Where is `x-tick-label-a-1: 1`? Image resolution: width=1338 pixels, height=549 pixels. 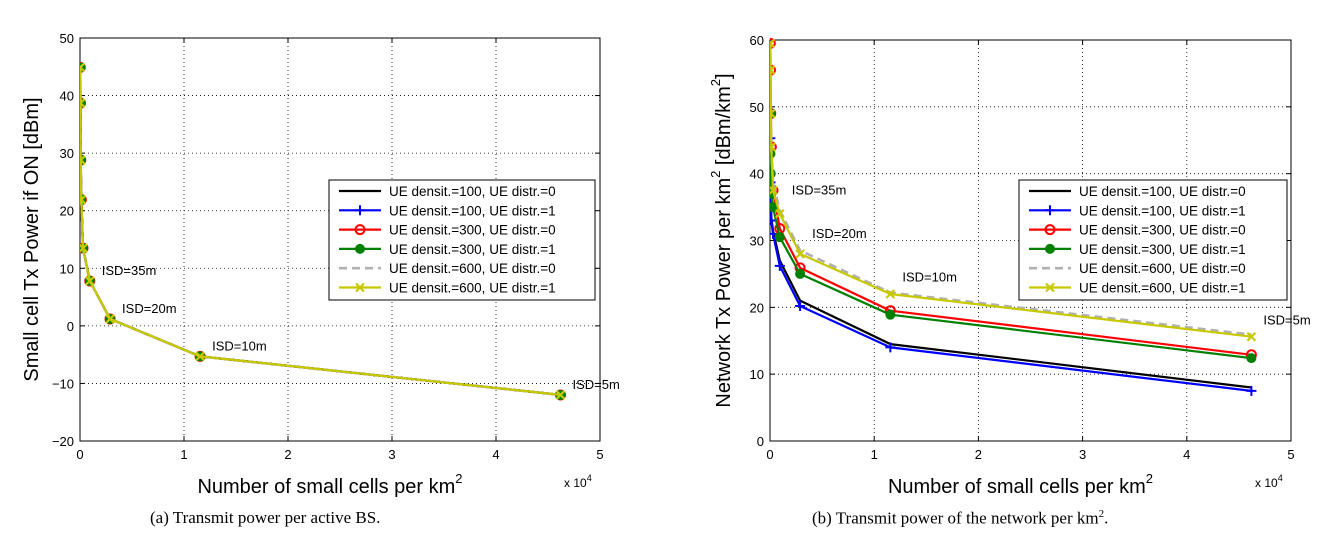
x-tick-label-a-1: 1 is located at coordinates (183, 454).